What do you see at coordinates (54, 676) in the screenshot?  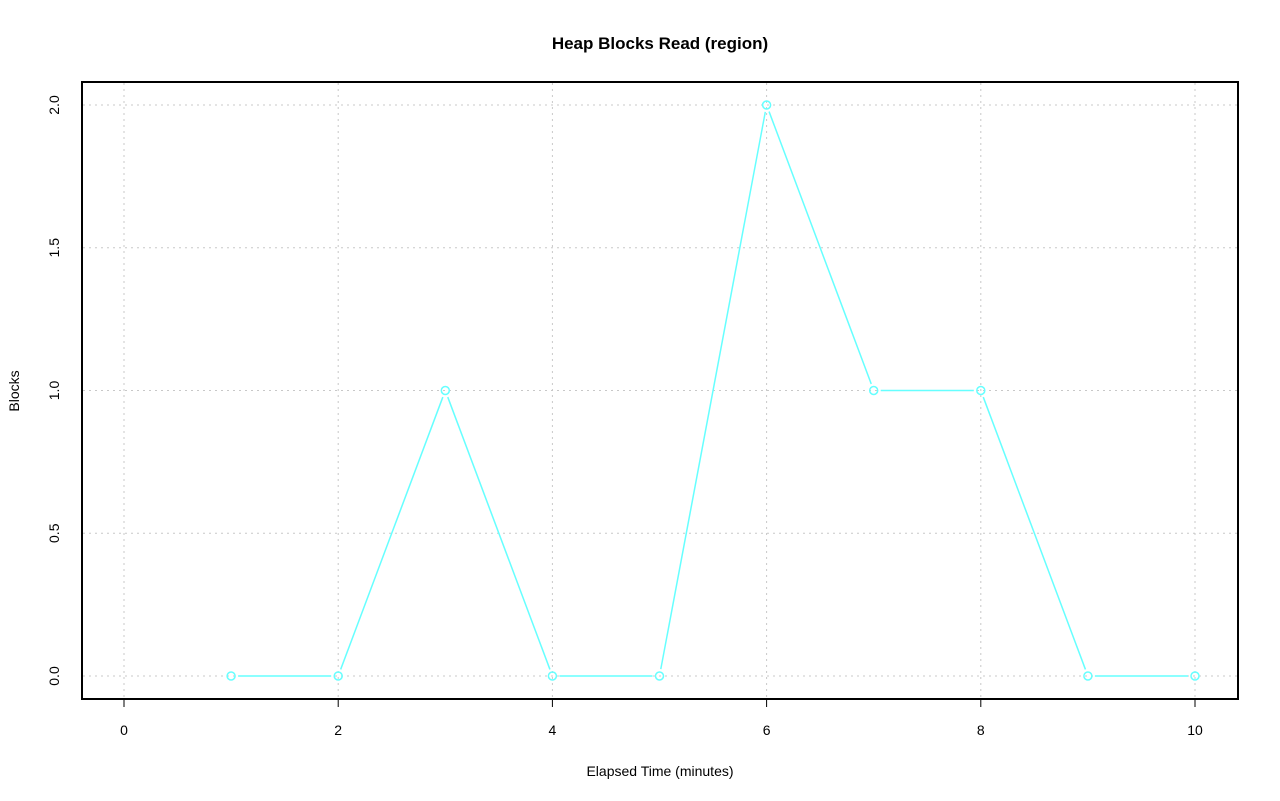 I see `y-tick-label: 0.0` at bounding box center [54, 676].